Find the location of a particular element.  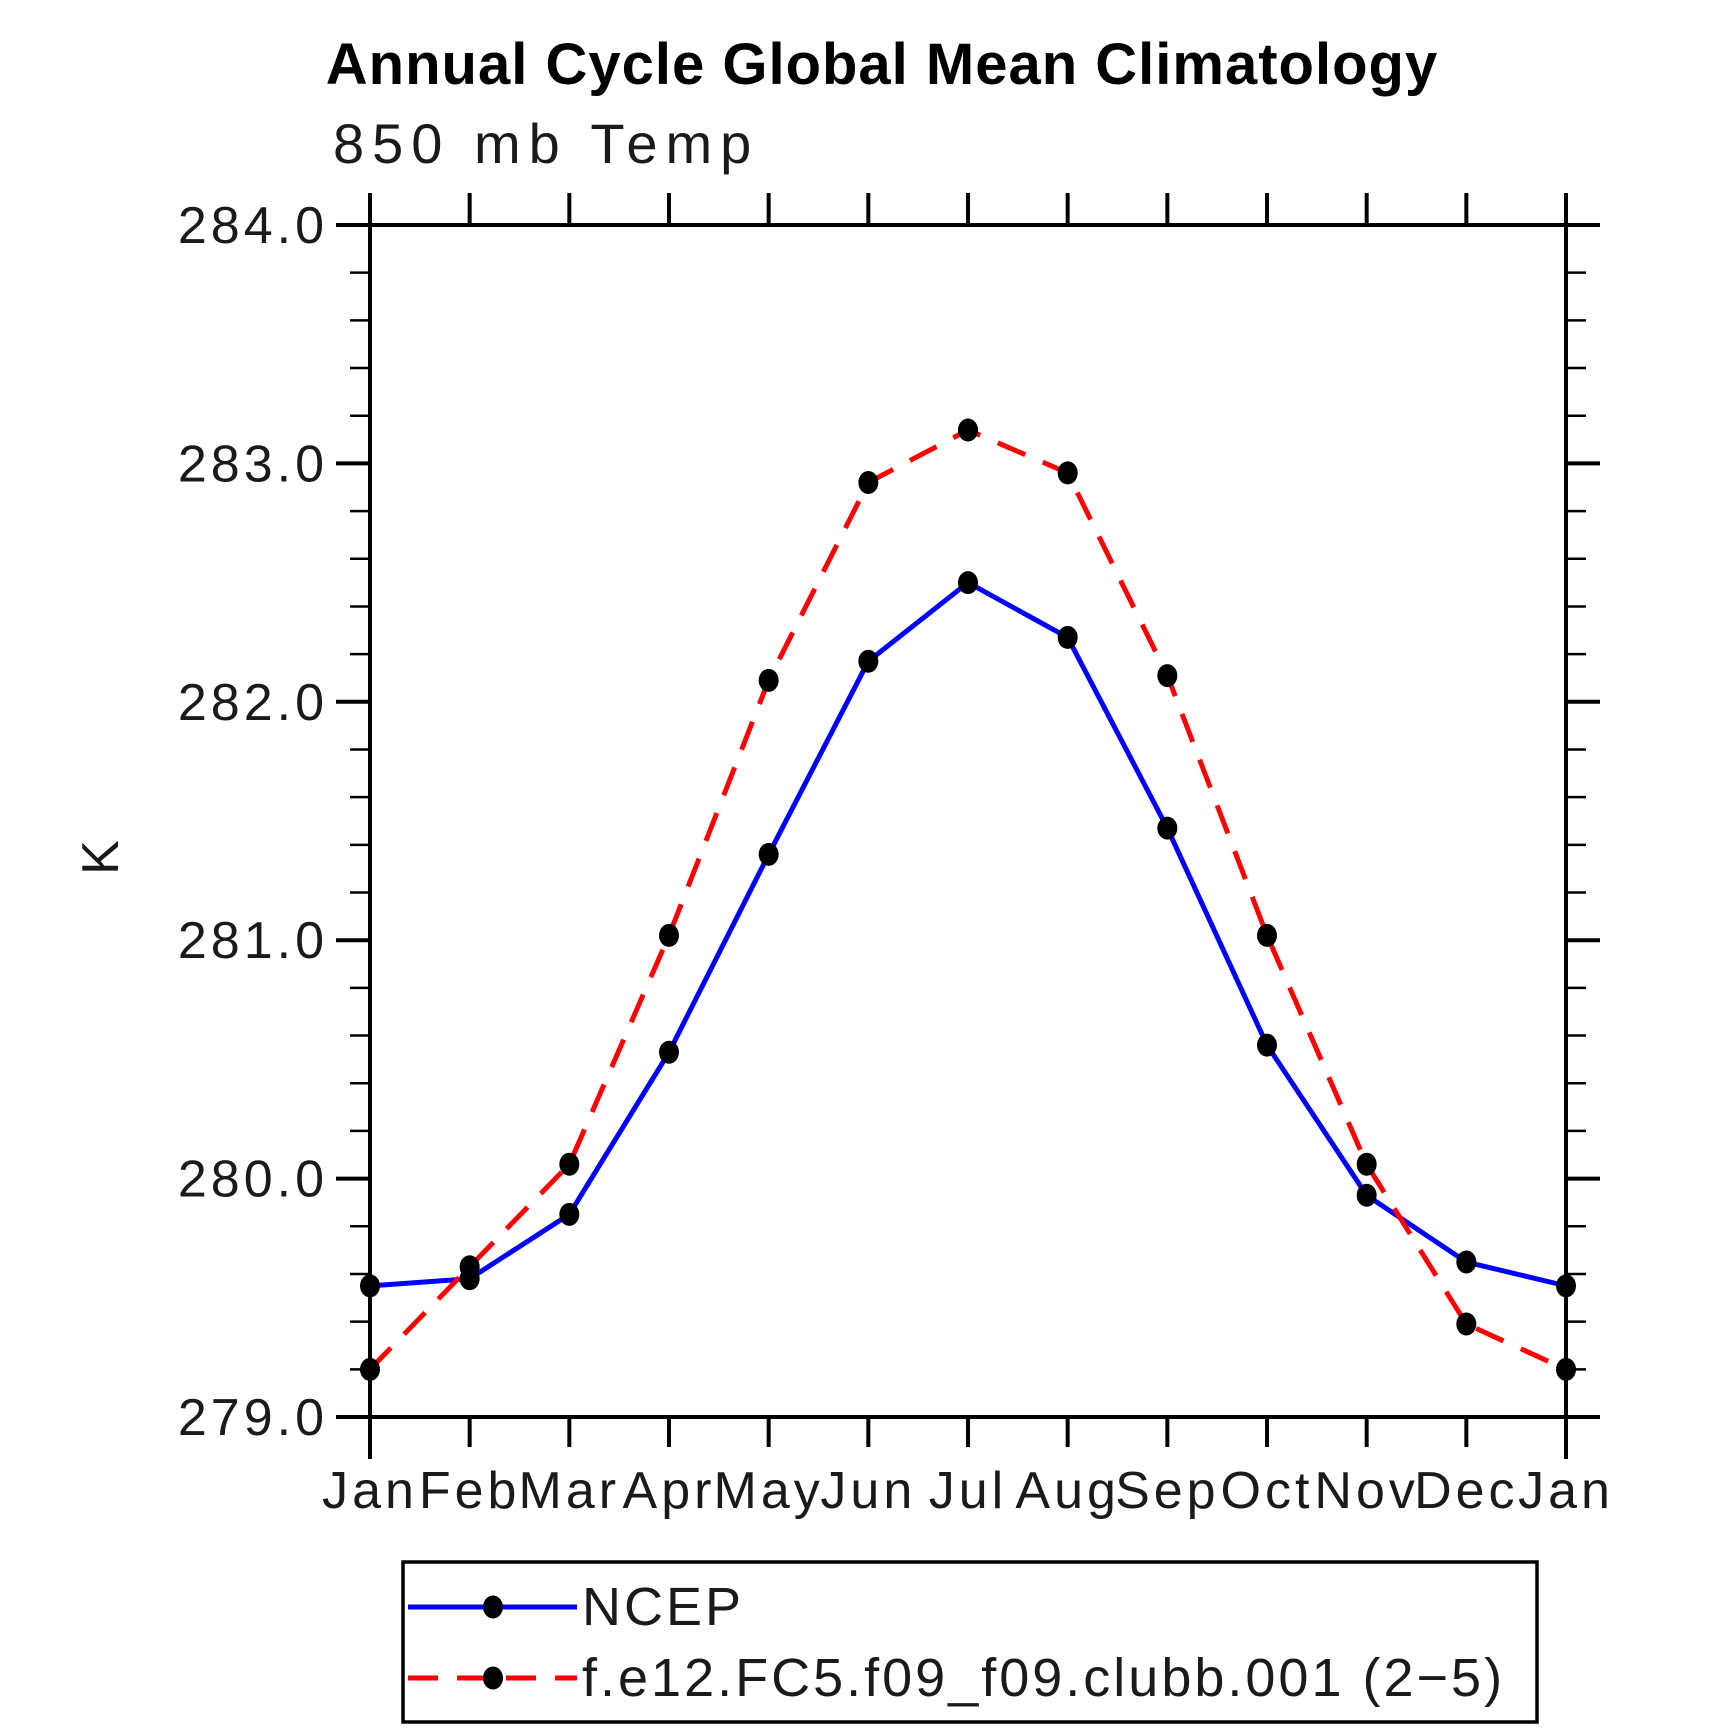

legend-marker-clubb is located at coordinates (493, 1678).